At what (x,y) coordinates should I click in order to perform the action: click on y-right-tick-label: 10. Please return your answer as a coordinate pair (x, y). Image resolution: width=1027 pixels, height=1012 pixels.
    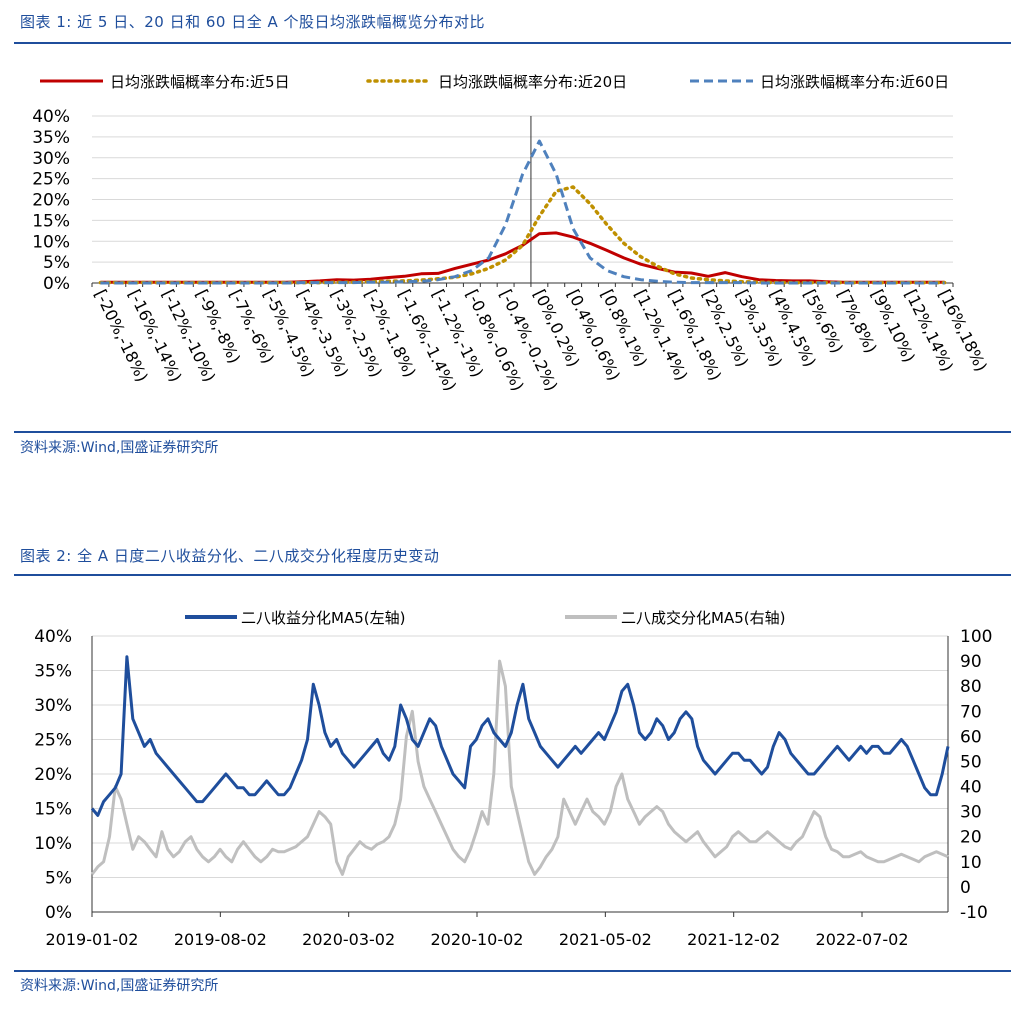
    Looking at the image, I should click on (971, 863).